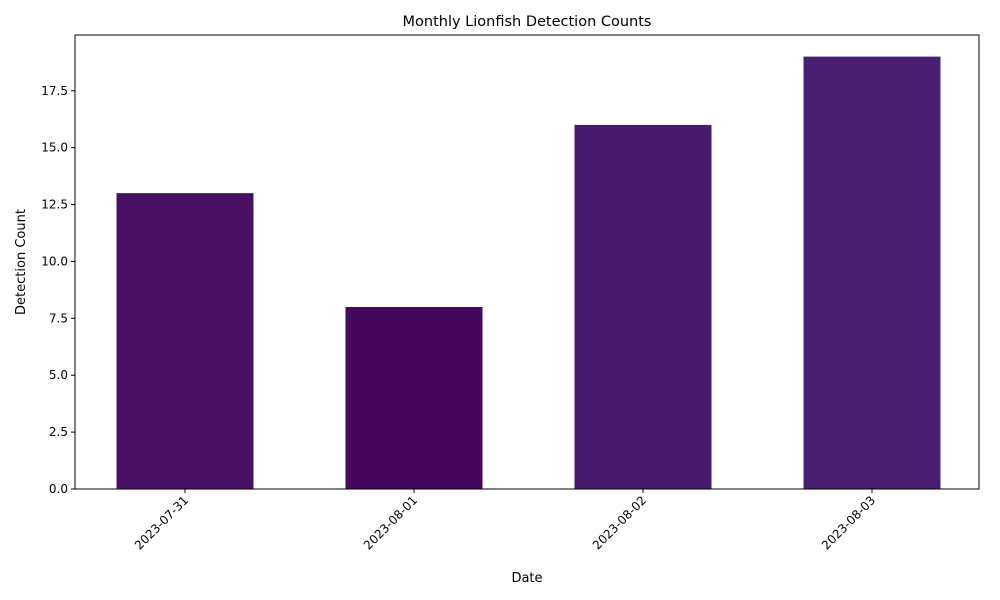 This screenshot has height=600, width=1000. What do you see at coordinates (54, 205) in the screenshot?
I see `y-tick-label: 12.5` at bounding box center [54, 205].